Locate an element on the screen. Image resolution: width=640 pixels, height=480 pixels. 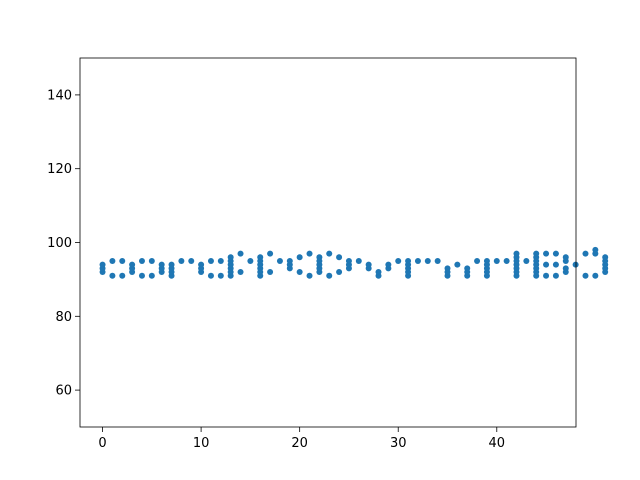
y-tick-label: 100 is located at coordinates (59, 243).